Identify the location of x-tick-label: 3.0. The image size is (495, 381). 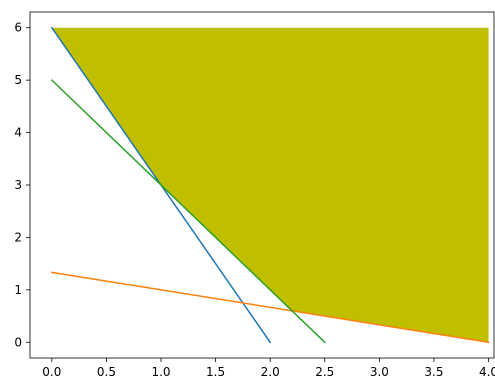
(379, 372).